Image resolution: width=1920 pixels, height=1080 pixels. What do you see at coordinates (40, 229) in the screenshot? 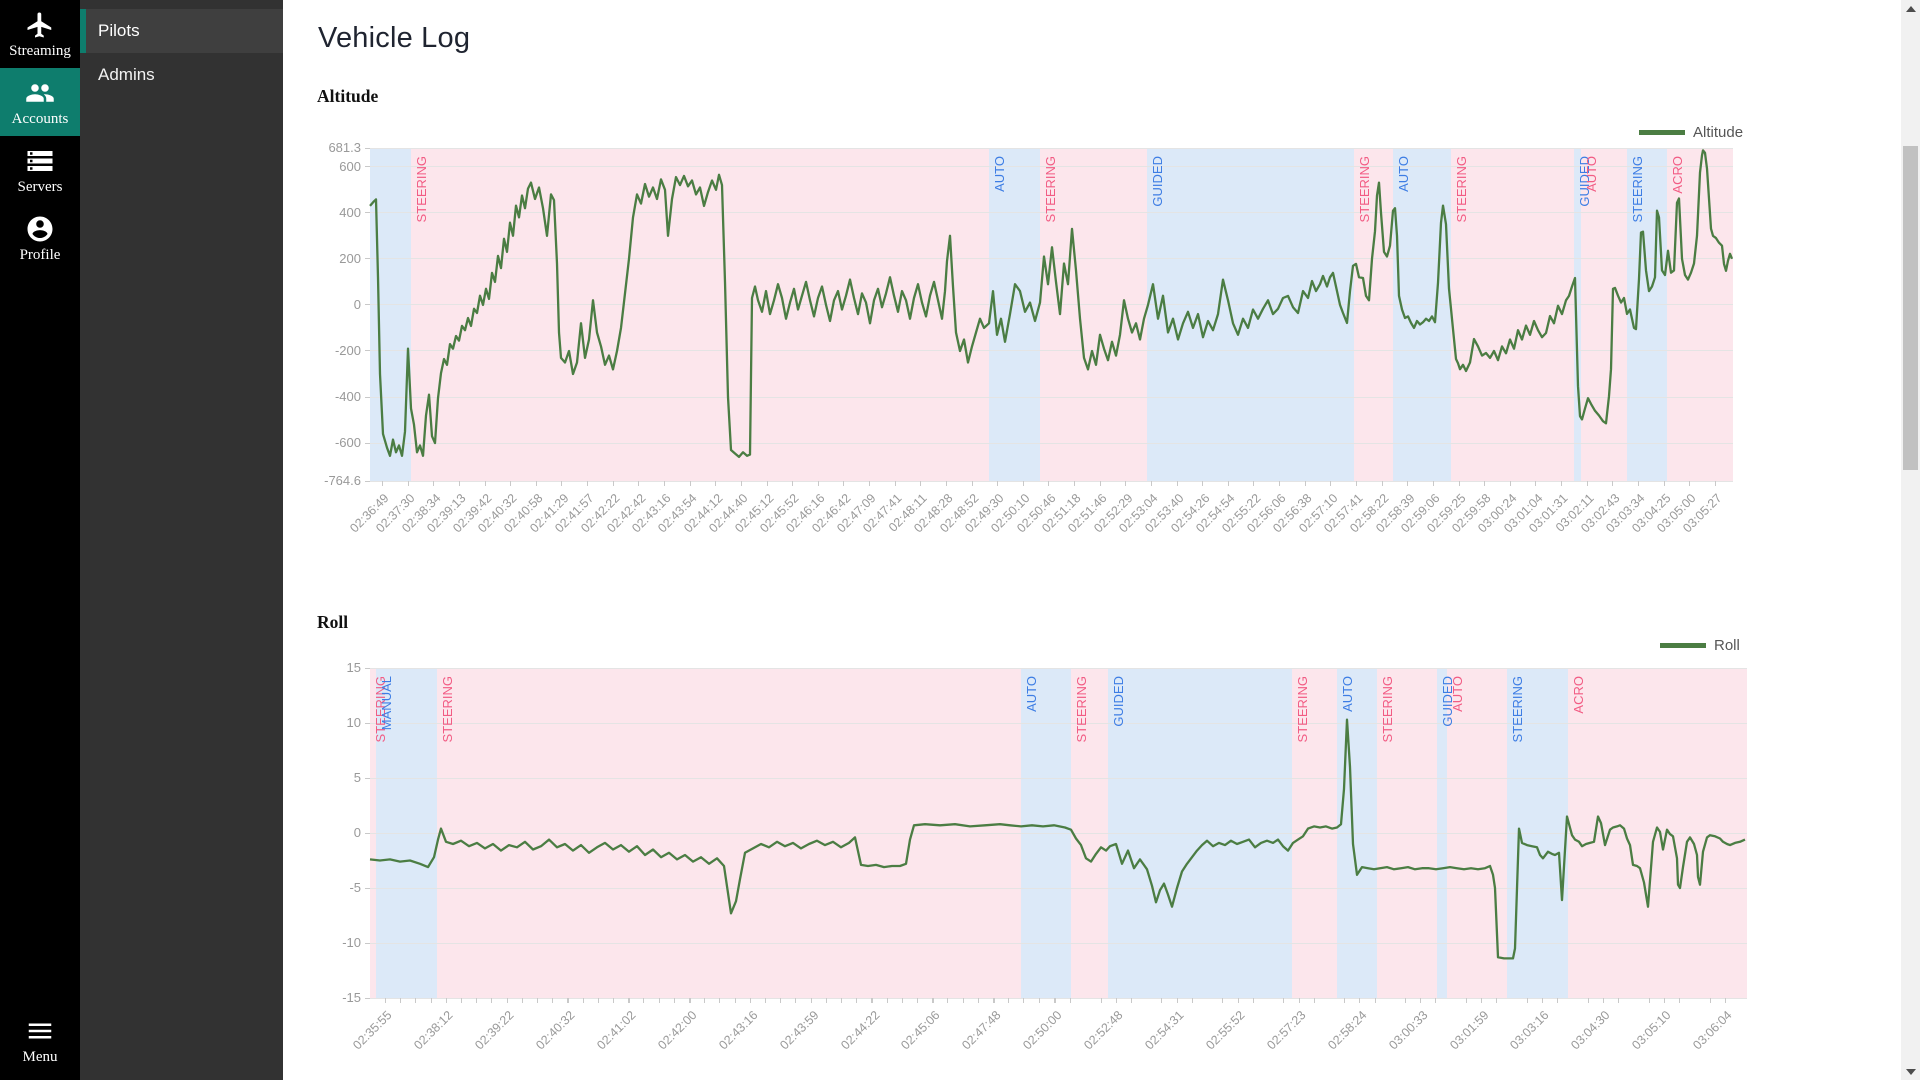
I see `account-circle-icon` at bounding box center [40, 229].